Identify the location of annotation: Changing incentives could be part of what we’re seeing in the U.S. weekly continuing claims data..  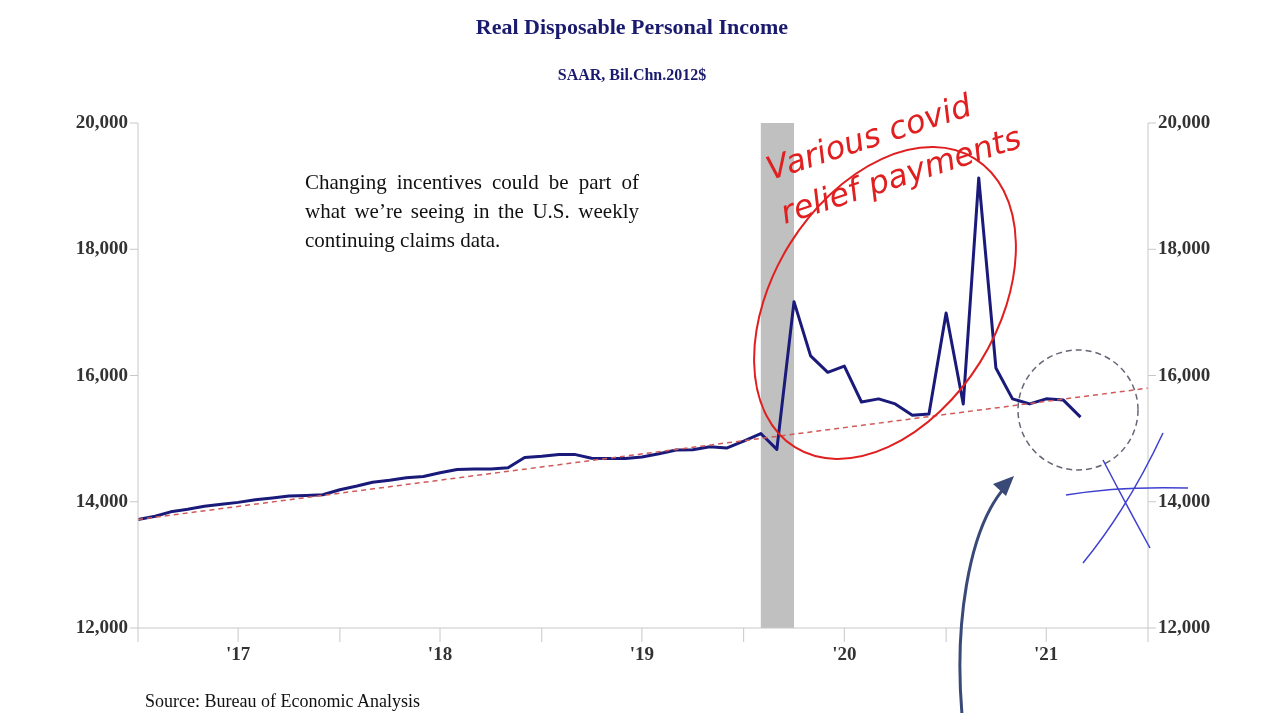
(472, 211).